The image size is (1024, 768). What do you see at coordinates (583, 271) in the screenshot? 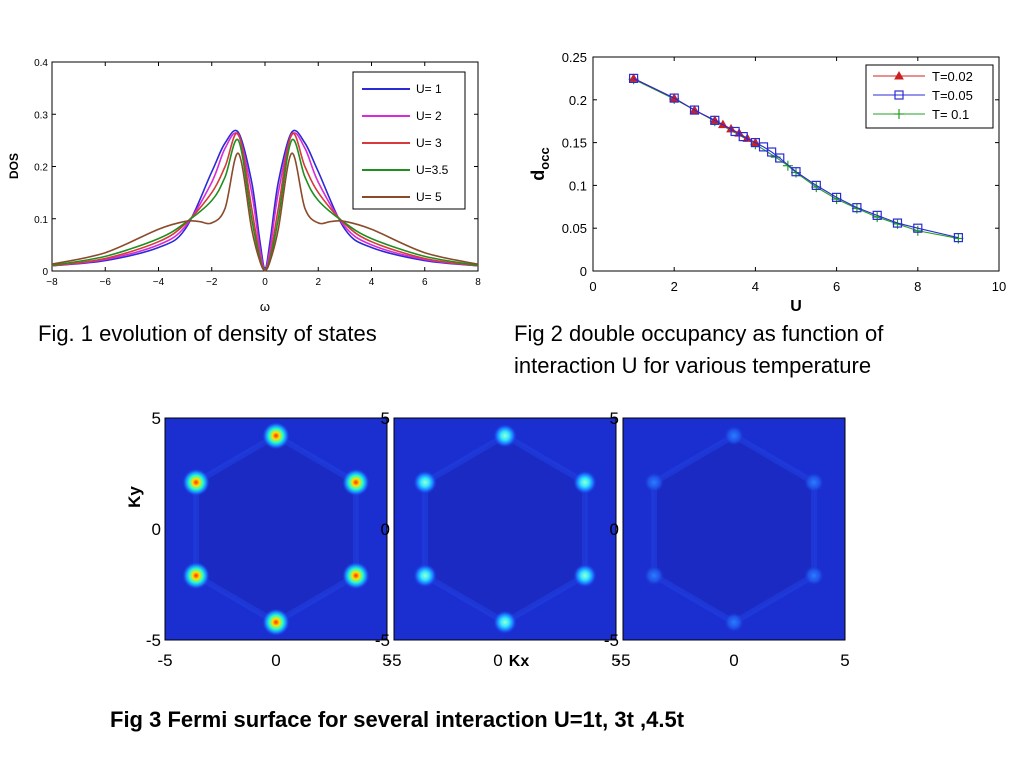
I see `docc-y-tick-label: 0` at bounding box center [583, 271].